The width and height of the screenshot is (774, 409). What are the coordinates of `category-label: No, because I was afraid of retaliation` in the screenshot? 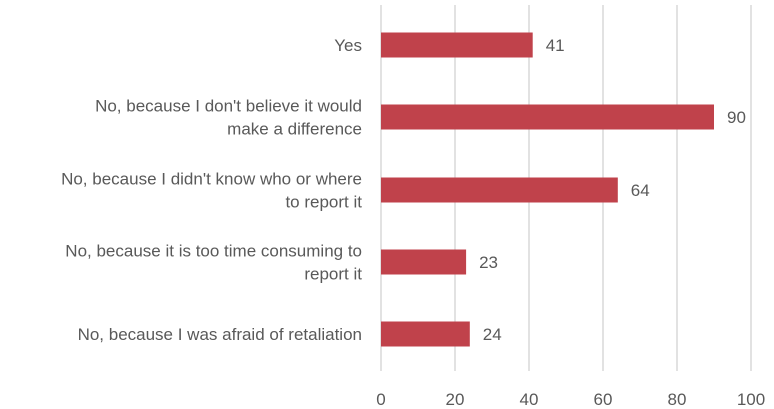 It's located at (220, 334).